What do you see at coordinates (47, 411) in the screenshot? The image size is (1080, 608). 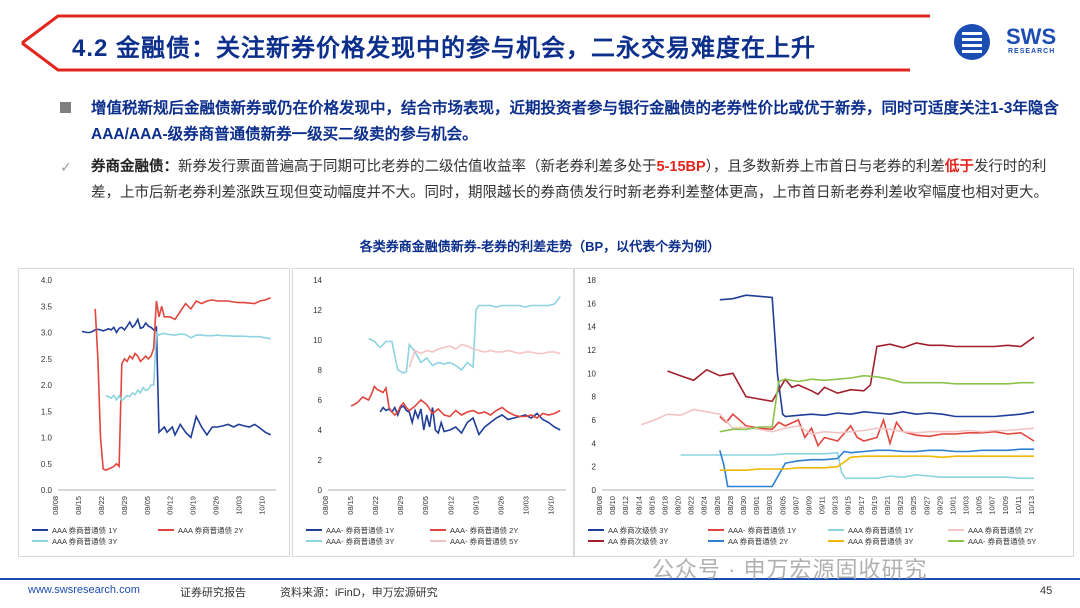 I see `y-tick-label: 1.5` at bounding box center [47, 411].